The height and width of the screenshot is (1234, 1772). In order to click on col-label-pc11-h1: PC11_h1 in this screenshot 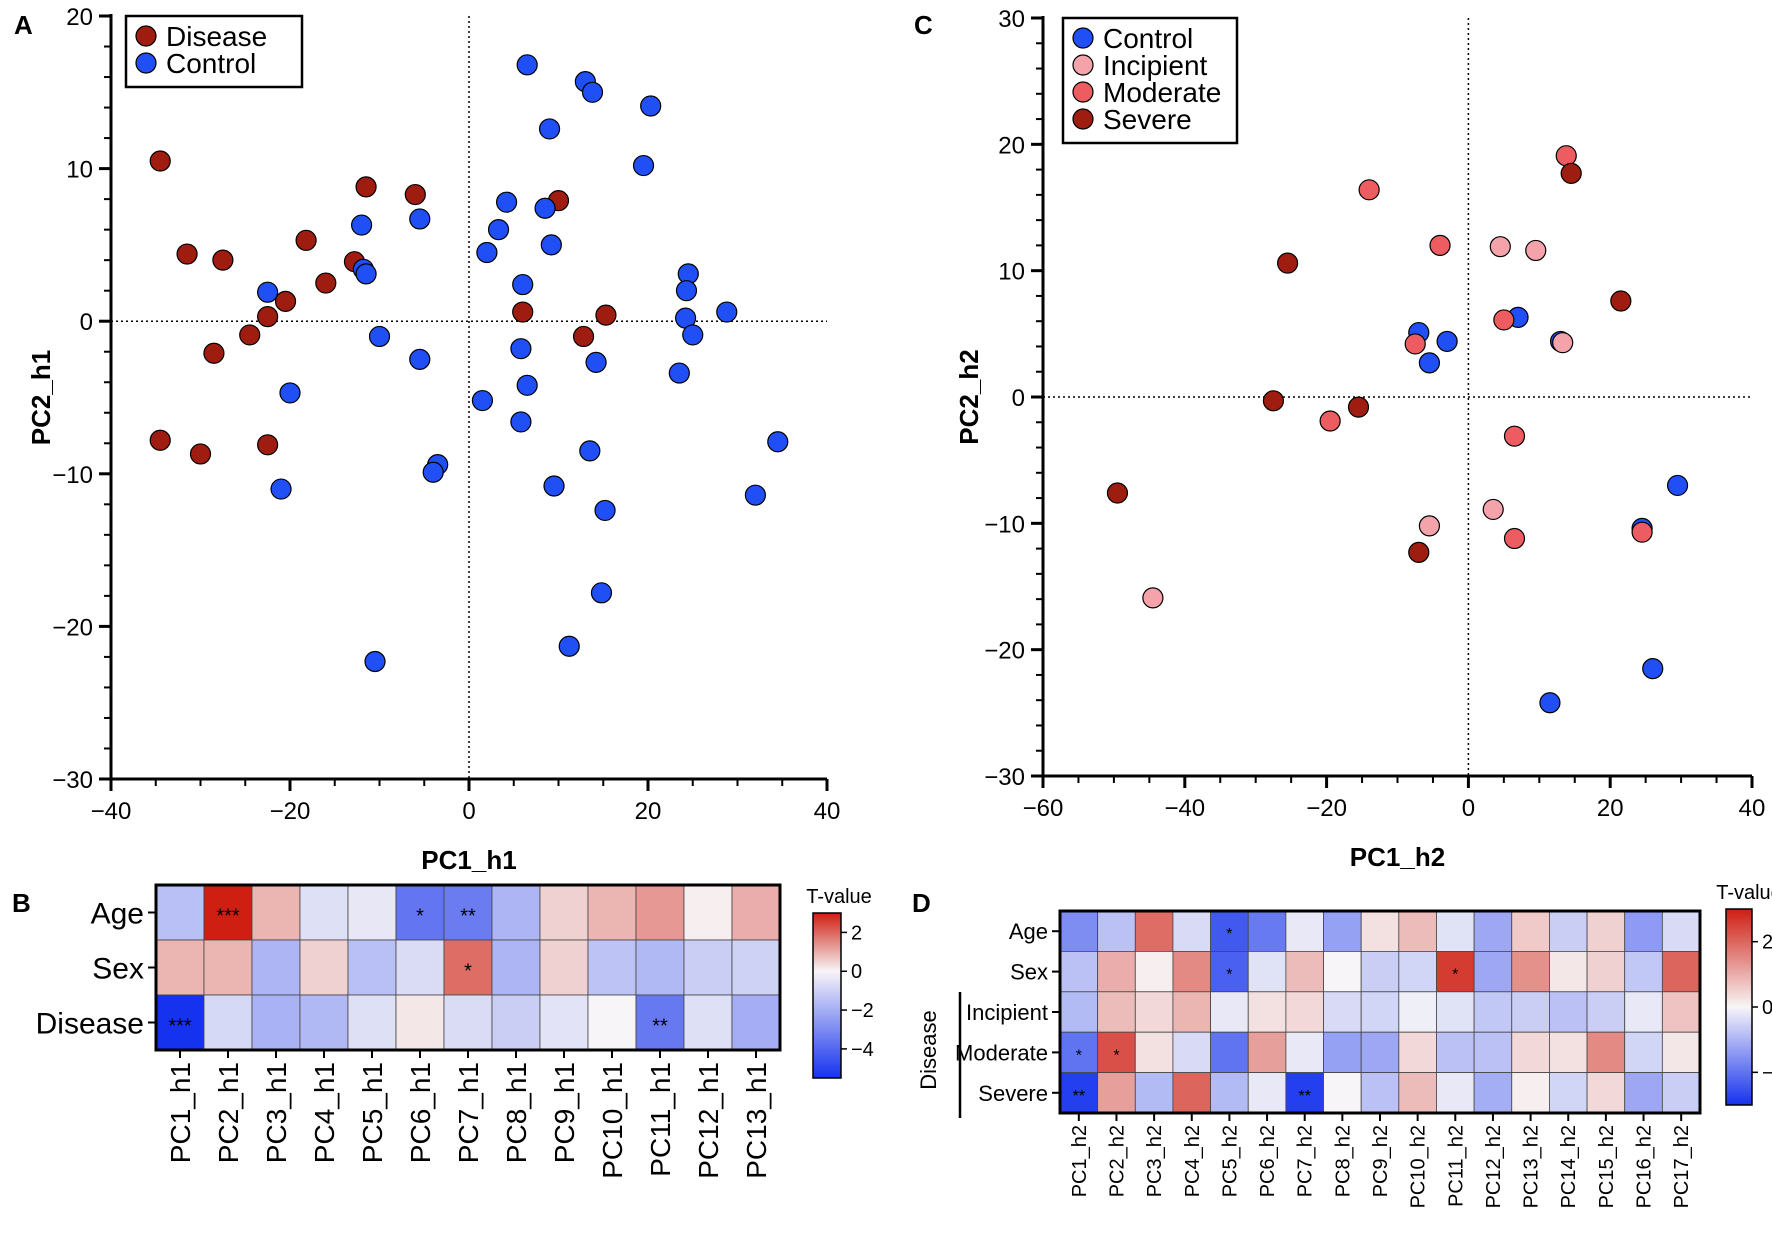, I will do `click(660, 1119)`.